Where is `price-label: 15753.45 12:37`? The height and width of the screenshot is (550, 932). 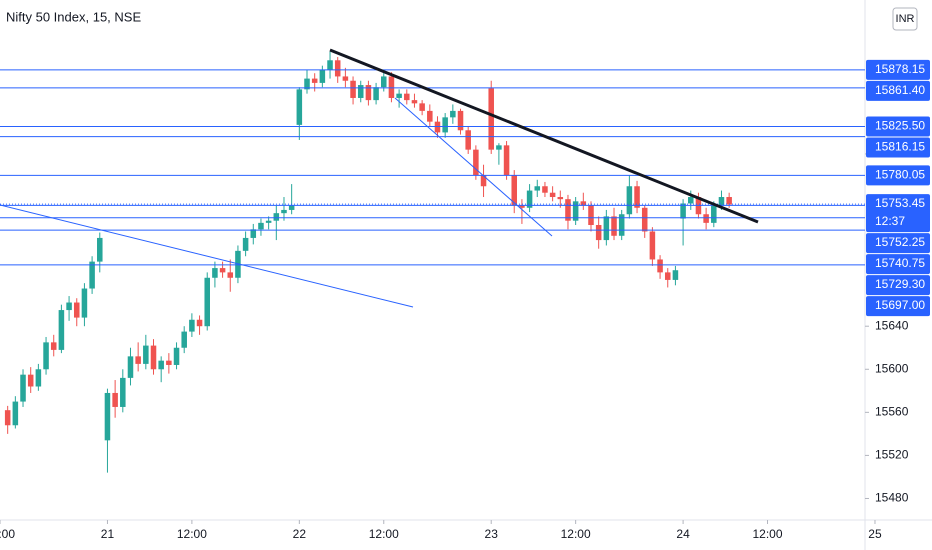 price-label: 15753.45 12:37 is located at coordinates (898, 213).